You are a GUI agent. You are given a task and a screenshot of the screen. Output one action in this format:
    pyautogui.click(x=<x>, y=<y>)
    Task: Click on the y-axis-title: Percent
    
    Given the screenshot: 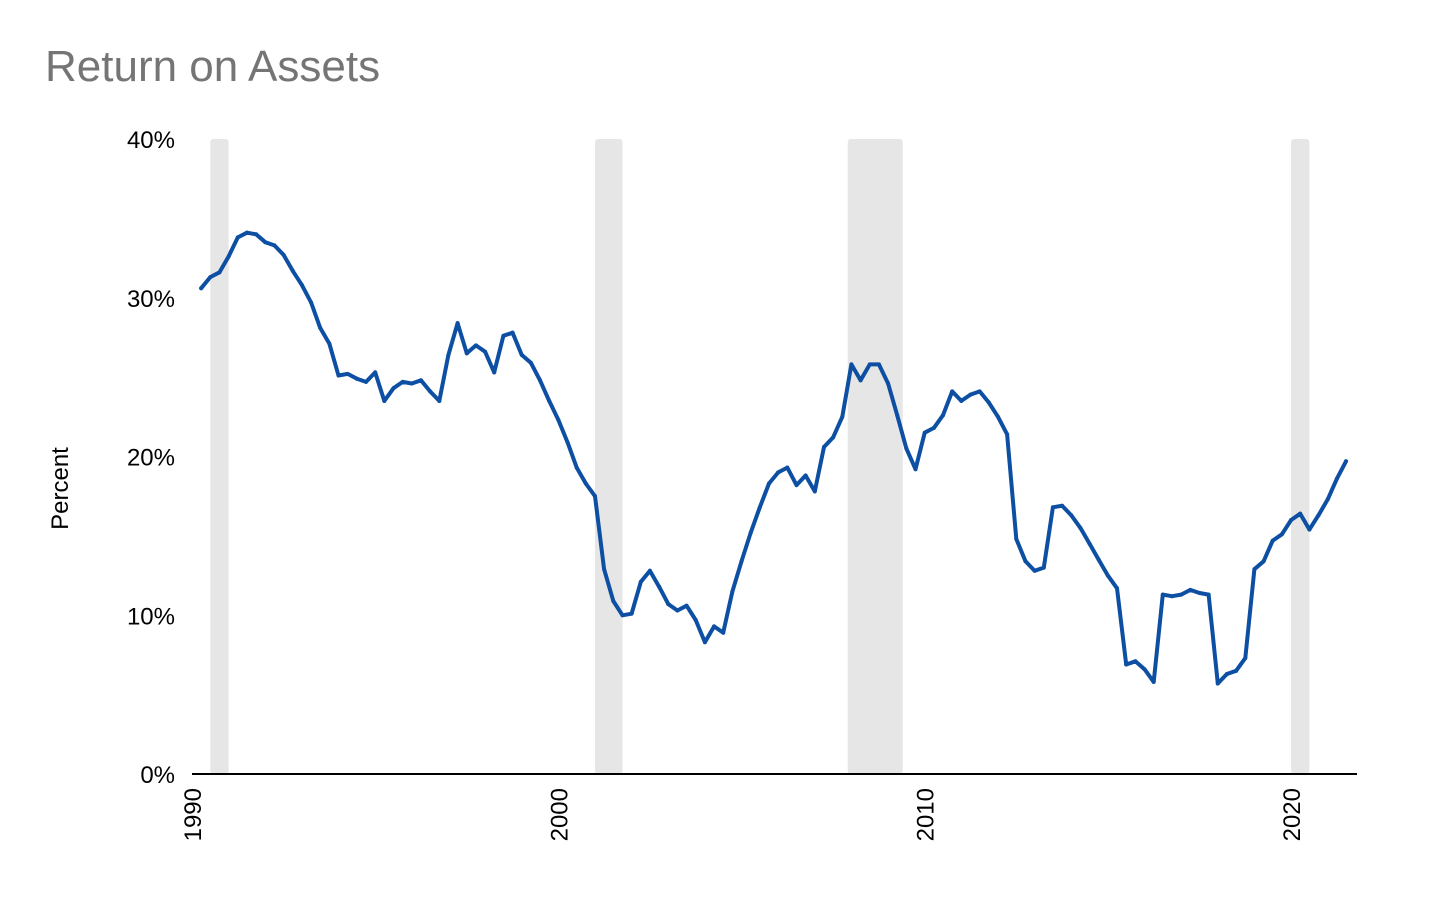 What is the action you would take?
    pyautogui.click(x=60, y=488)
    